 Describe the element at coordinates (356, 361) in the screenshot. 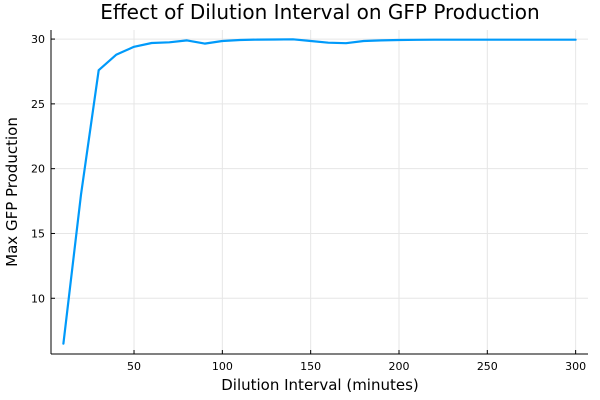

I see `x-ticks: 50 100 150 200 250 300` at that location.